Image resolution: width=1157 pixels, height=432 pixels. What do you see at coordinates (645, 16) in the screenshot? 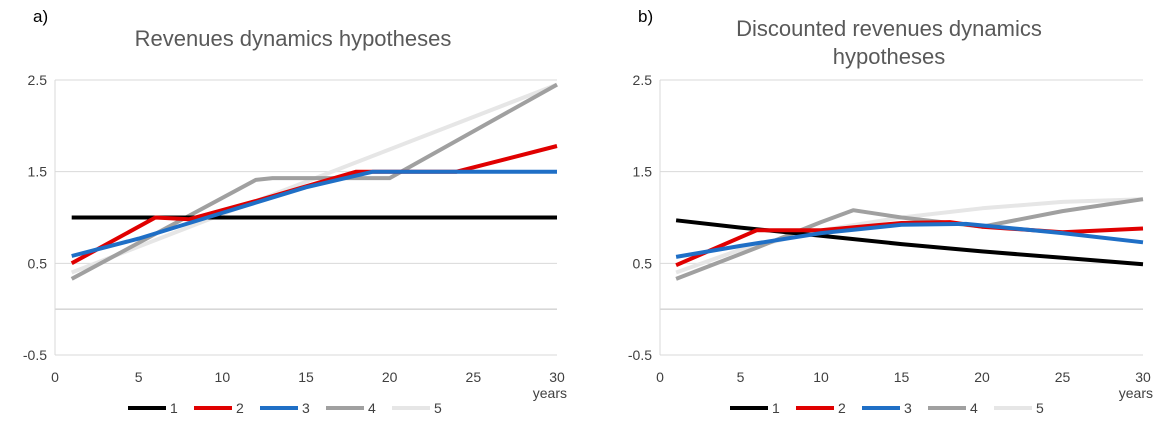
I see `panel-letter: b)` at bounding box center [645, 16].